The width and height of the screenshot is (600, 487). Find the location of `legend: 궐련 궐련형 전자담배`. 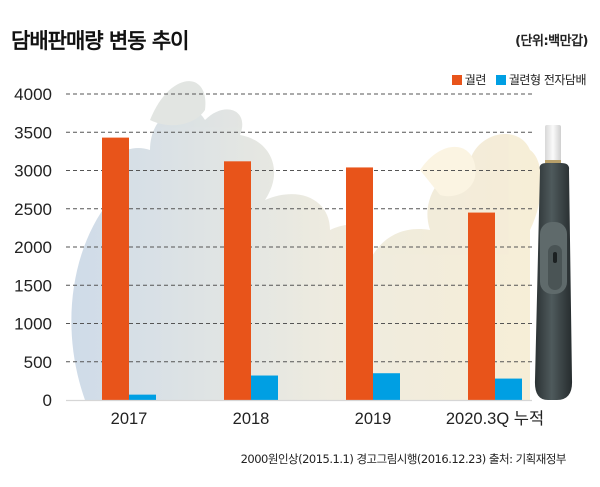

legend: 궐련 궐련형 전자담배 is located at coordinates (516, 79).